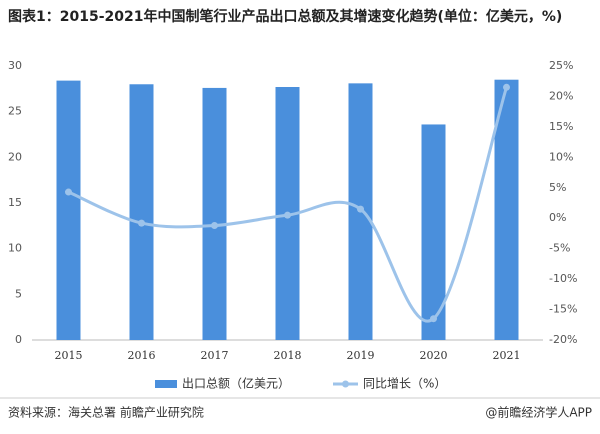 The height and width of the screenshot is (434, 600). What do you see at coordinates (236, 383) in the screenshot?
I see `legend-label: 出口总额（亿美元）` at bounding box center [236, 383].